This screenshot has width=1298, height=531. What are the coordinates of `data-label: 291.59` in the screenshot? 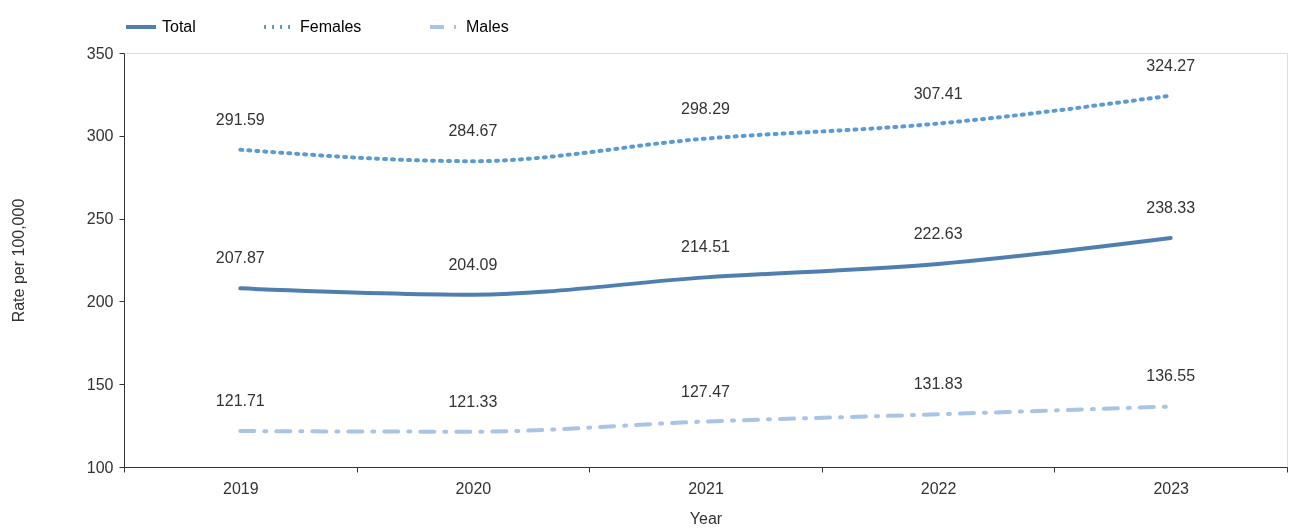 It's located at (240, 119).